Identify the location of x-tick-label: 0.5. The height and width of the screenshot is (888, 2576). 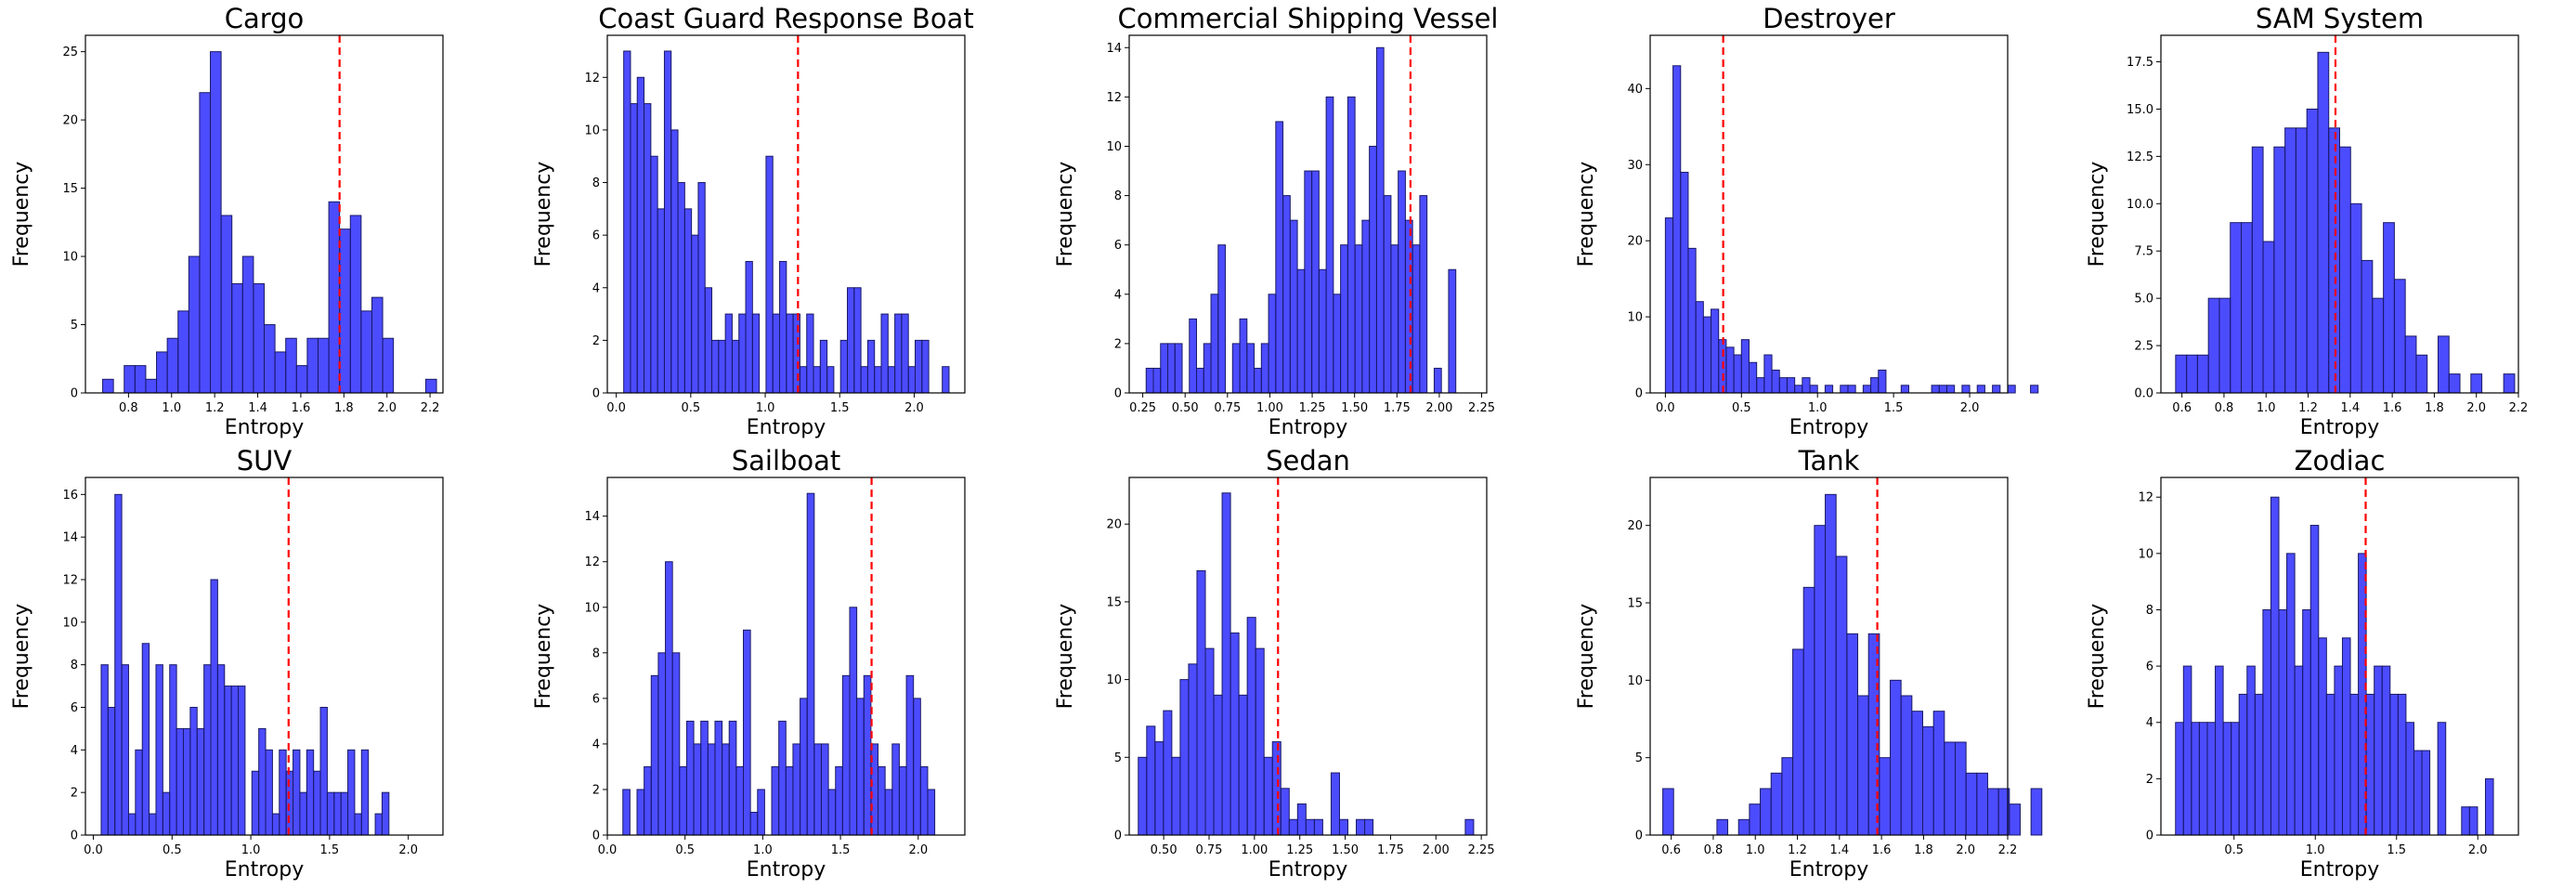
(2234, 850).